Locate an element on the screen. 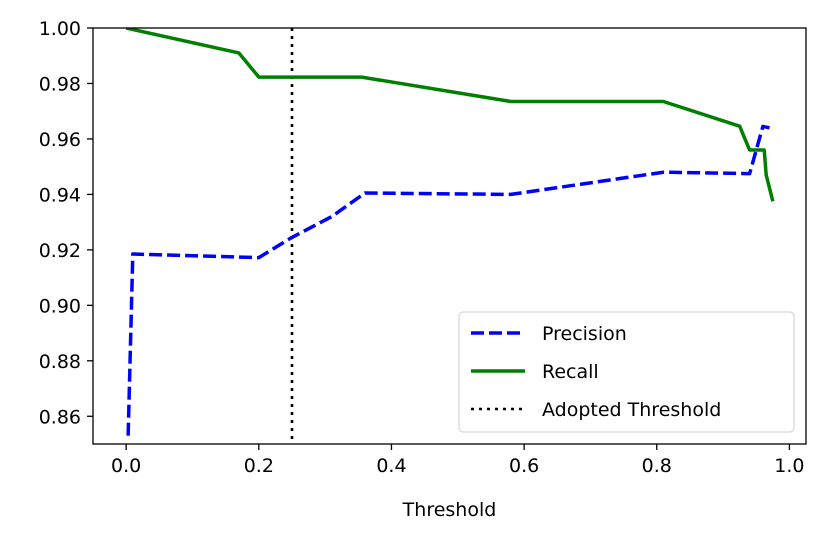 The image size is (830, 541). y-tick-label: 0.90 is located at coordinates (60, 306).